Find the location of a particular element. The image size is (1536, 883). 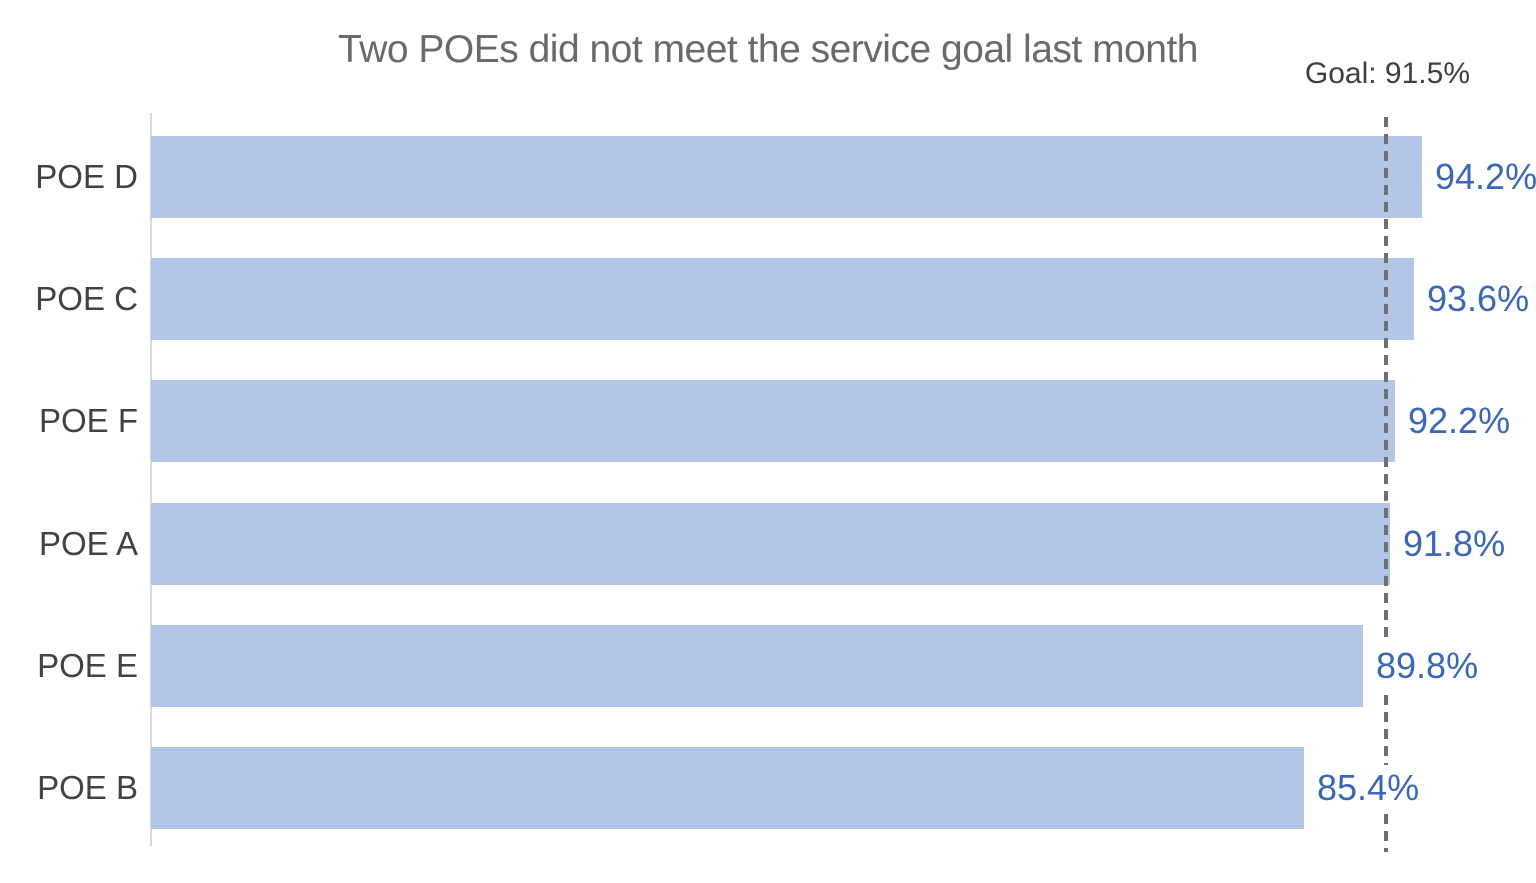

value-label: 89.8% is located at coordinates (1427, 666).